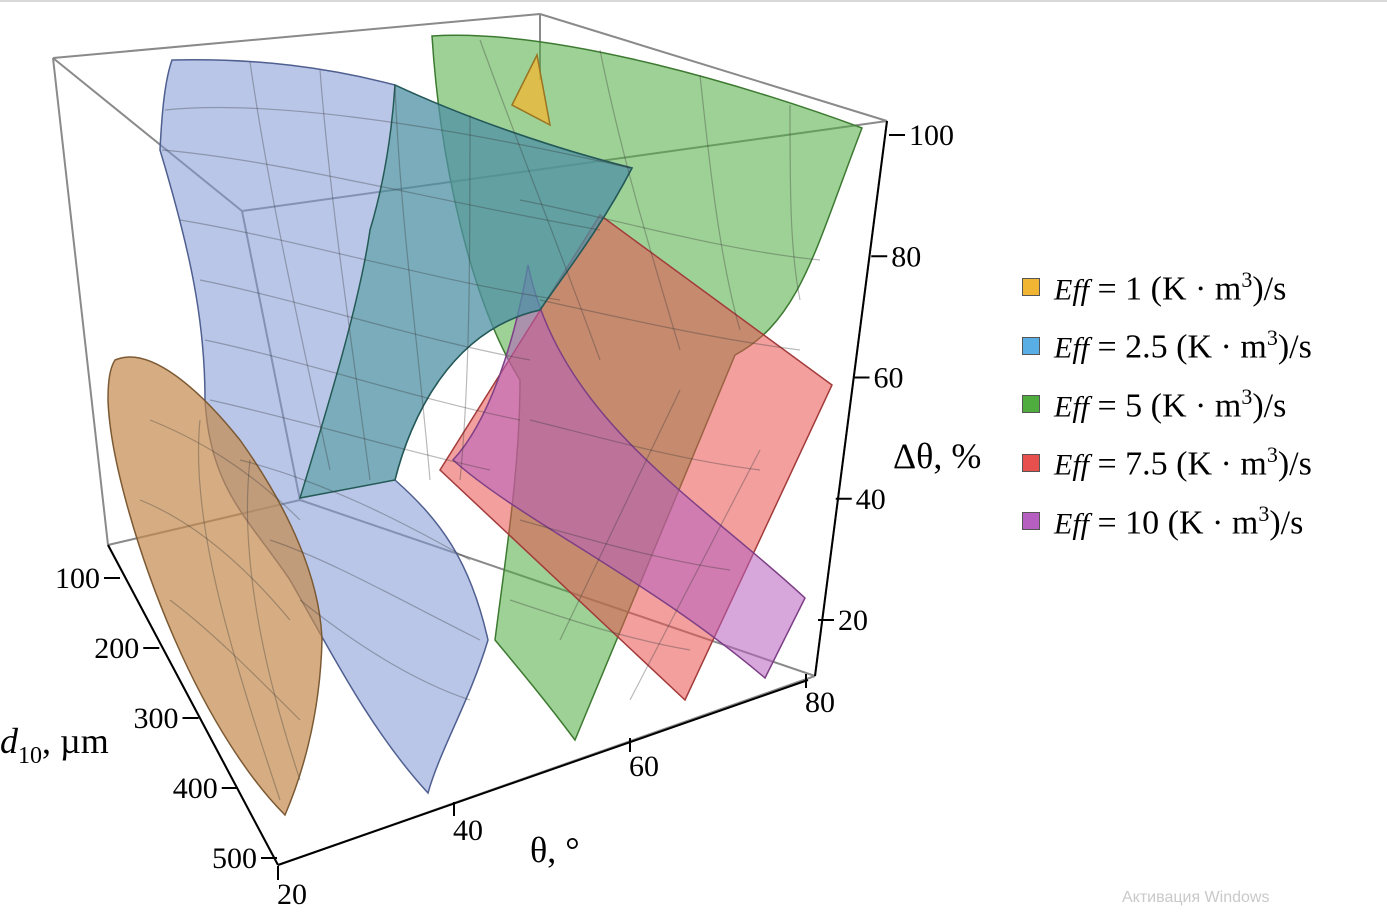  What do you see at coordinates (871, 499) in the screenshot?
I see `delta-theta-axis-tick-label: 40` at bounding box center [871, 499].